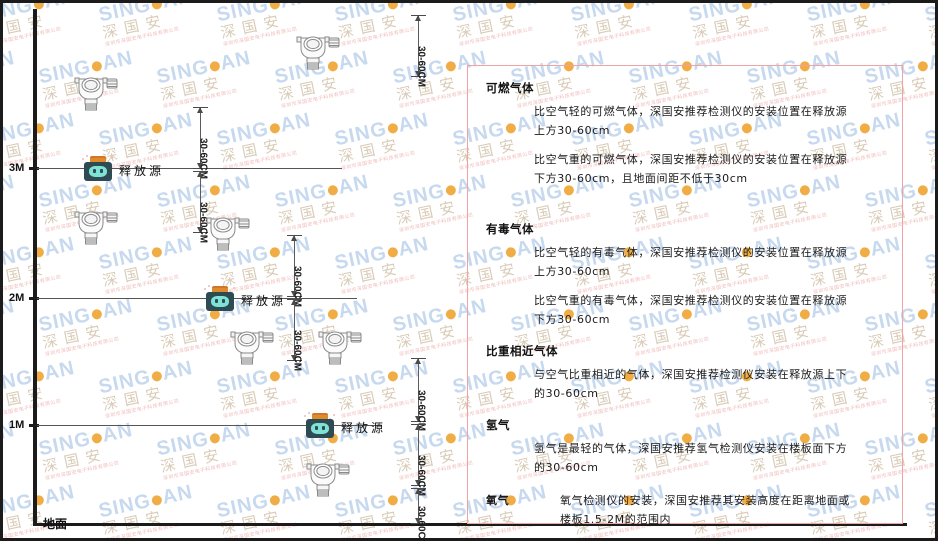  What do you see at coordinates (35, 267) in the screenshot?
I see `y-axis` at bounding box center [35, 267].